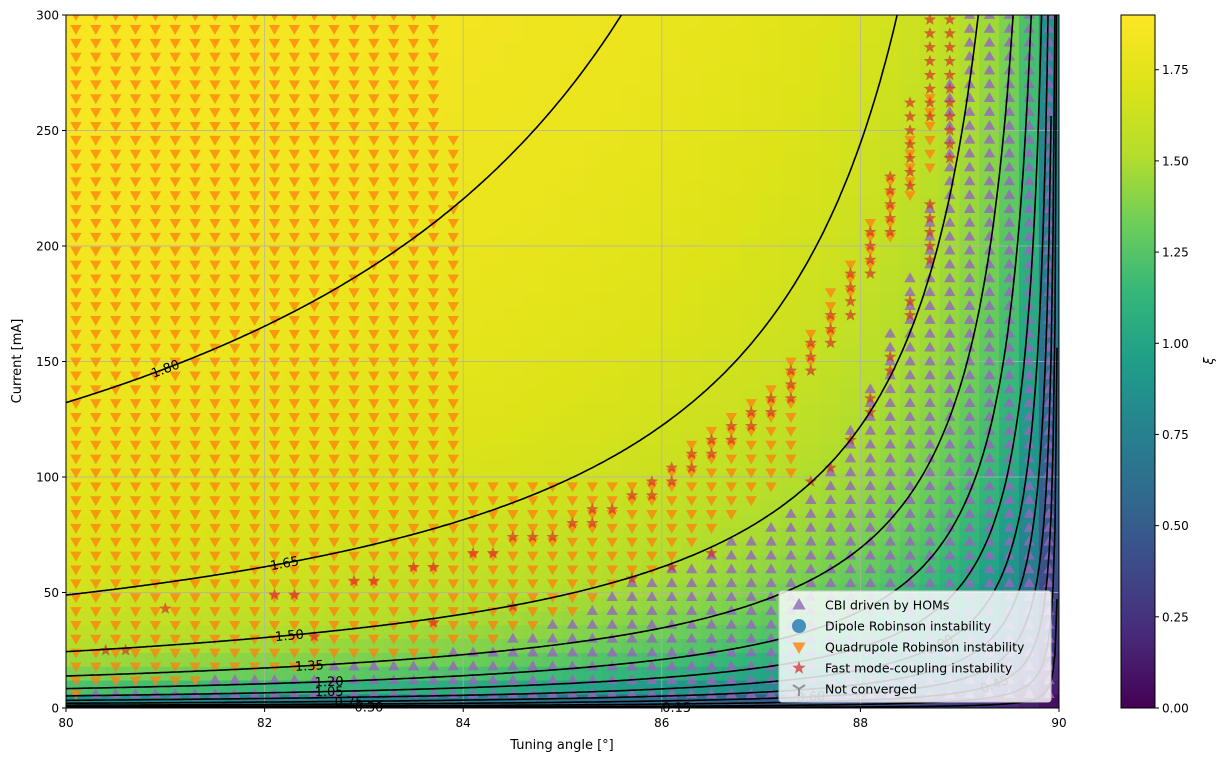 This screenshot has width=1228, height=765. I want to click on marker-cbi-hom, so click(989, 17).